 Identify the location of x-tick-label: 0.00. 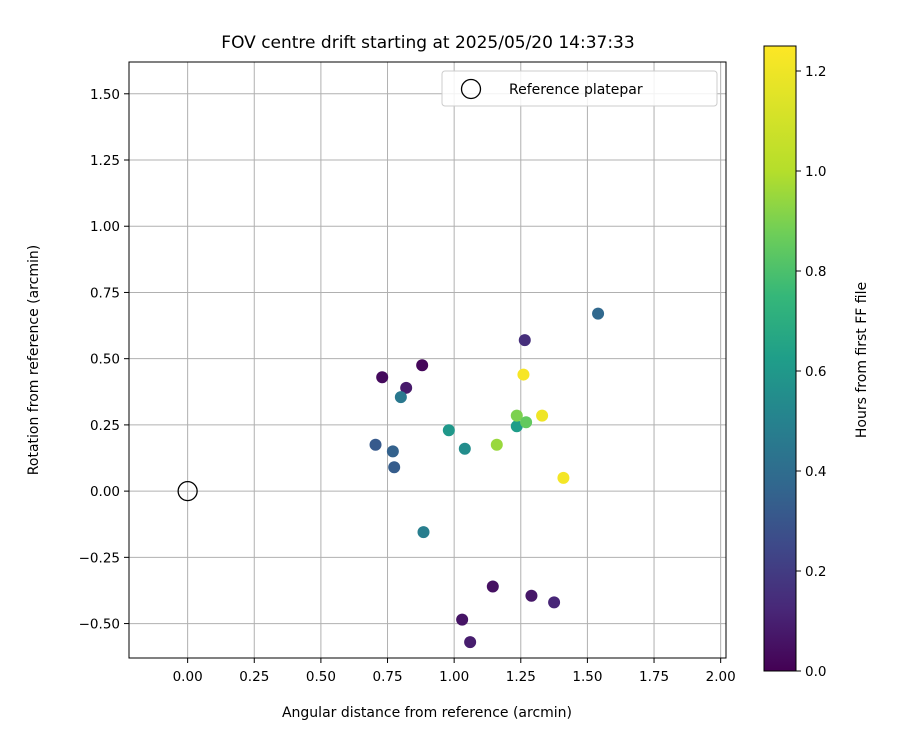
(188, 677).